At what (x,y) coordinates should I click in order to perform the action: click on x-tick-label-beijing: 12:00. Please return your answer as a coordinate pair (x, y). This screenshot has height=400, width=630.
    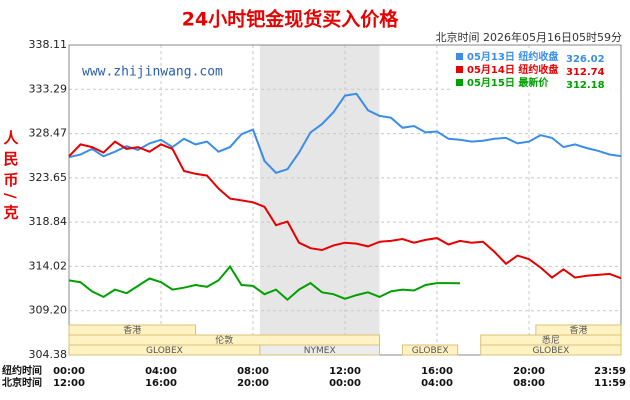
    Looking at the image, I should click on (69, 383).